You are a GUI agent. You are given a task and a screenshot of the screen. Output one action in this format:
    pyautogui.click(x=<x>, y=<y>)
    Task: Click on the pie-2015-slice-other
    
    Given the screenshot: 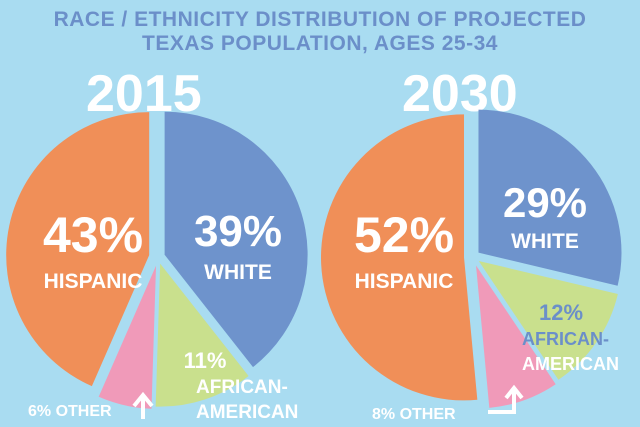 What is the action you would take?
    pyautogui.click(x=127, y=337)
    